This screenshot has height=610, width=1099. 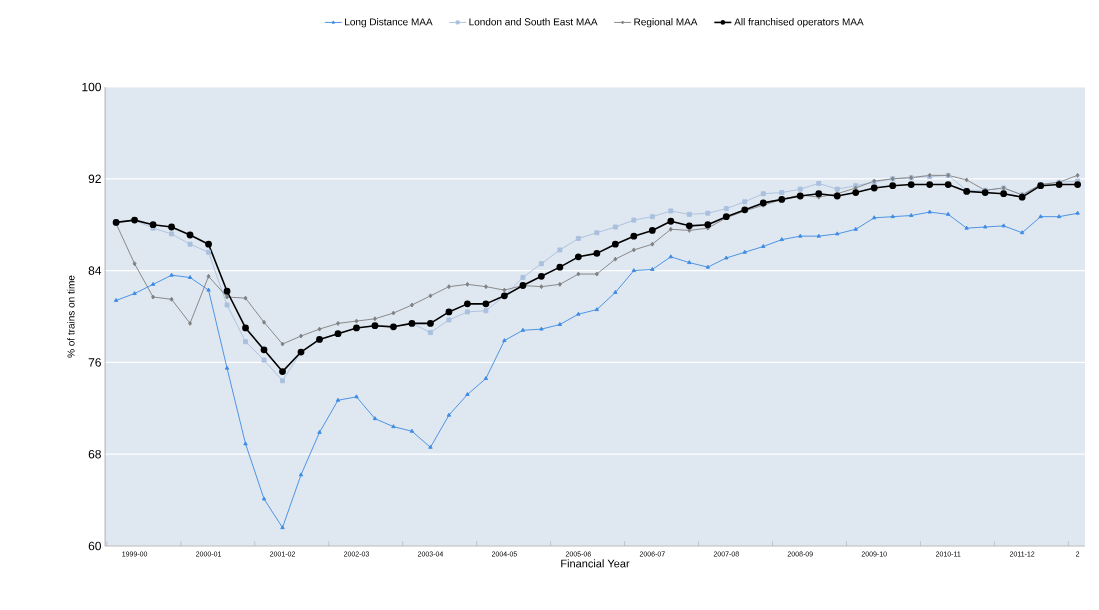 I want to click on y-tick-label: 92, so click(x=94, y=179).